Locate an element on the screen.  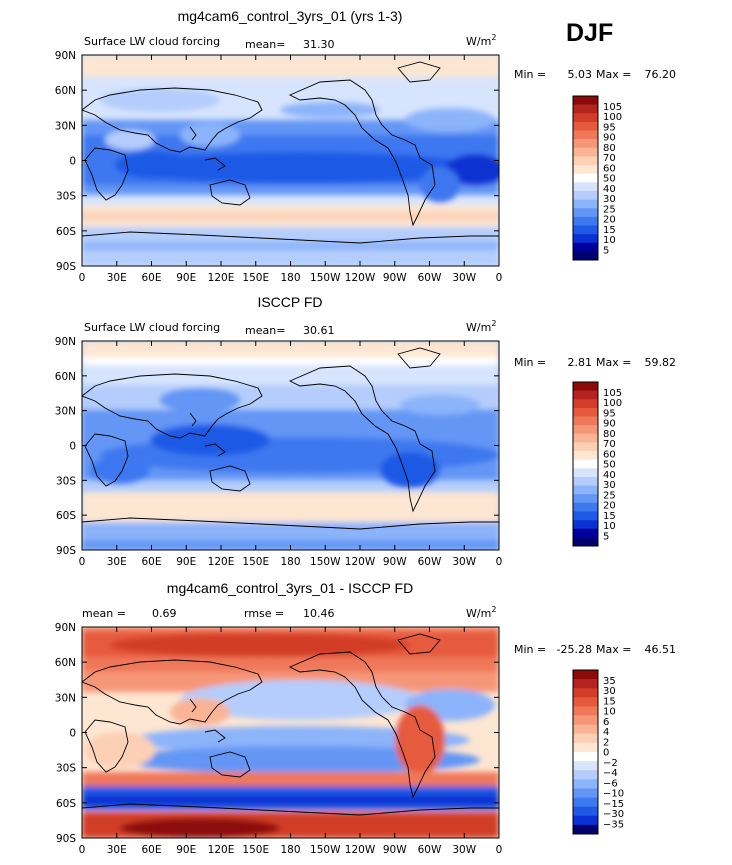
colorbar-label: −15 is located at coordinates (613, 804).